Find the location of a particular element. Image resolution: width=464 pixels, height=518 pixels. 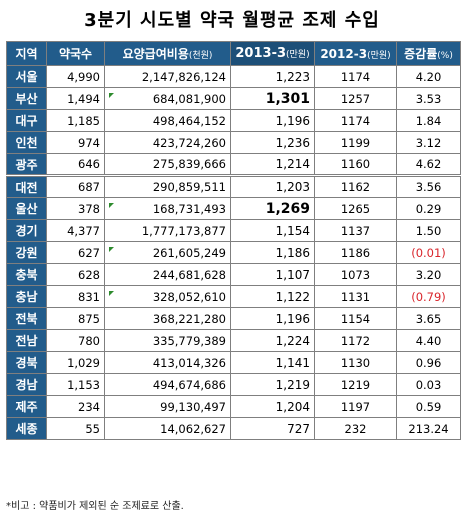

cell-pharmacies-text: 4,990 is located at coordinates (83, 76).